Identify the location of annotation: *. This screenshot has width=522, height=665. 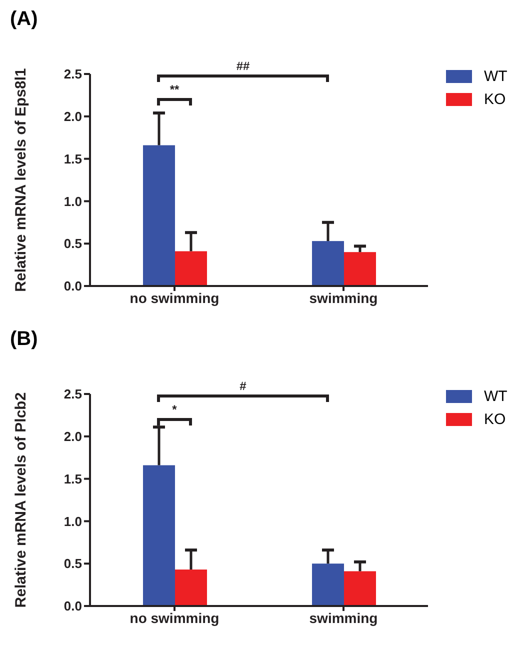
(175, 409).